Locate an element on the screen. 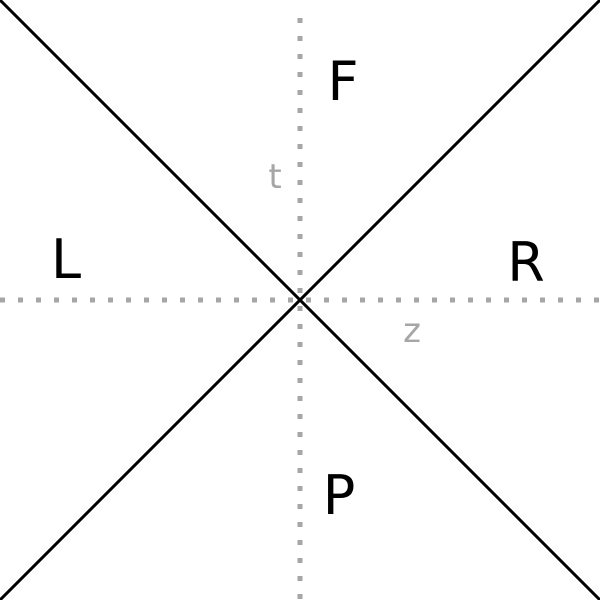  region-label-left: L is located at coordinates (66, 259).